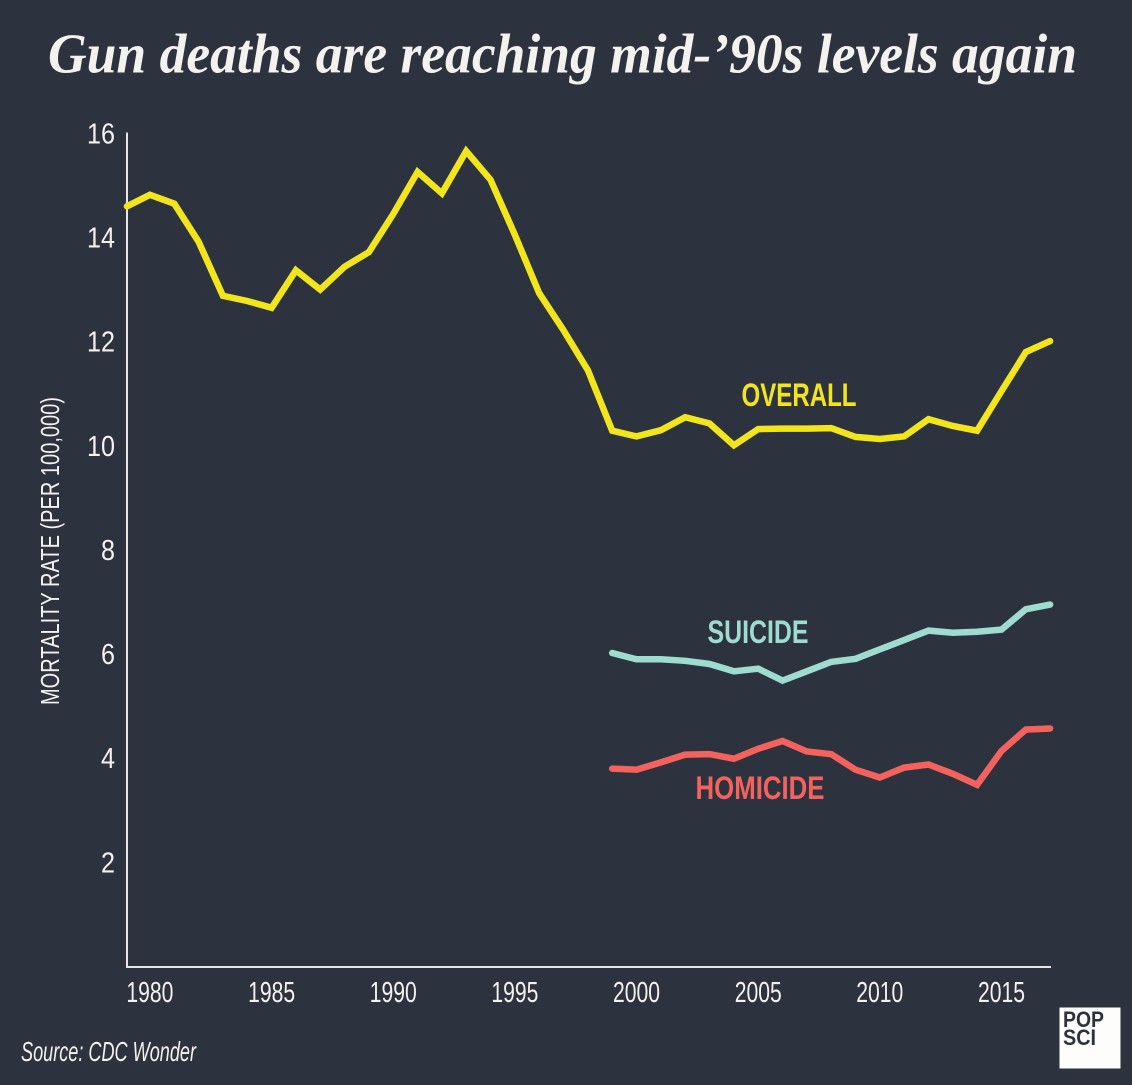 The height and width of the screenshot is (1085, 1132). What do you see at coordinates (101, 343) in the screenshot?
I see `svg-text: 12` at bounding box center [101, 343].